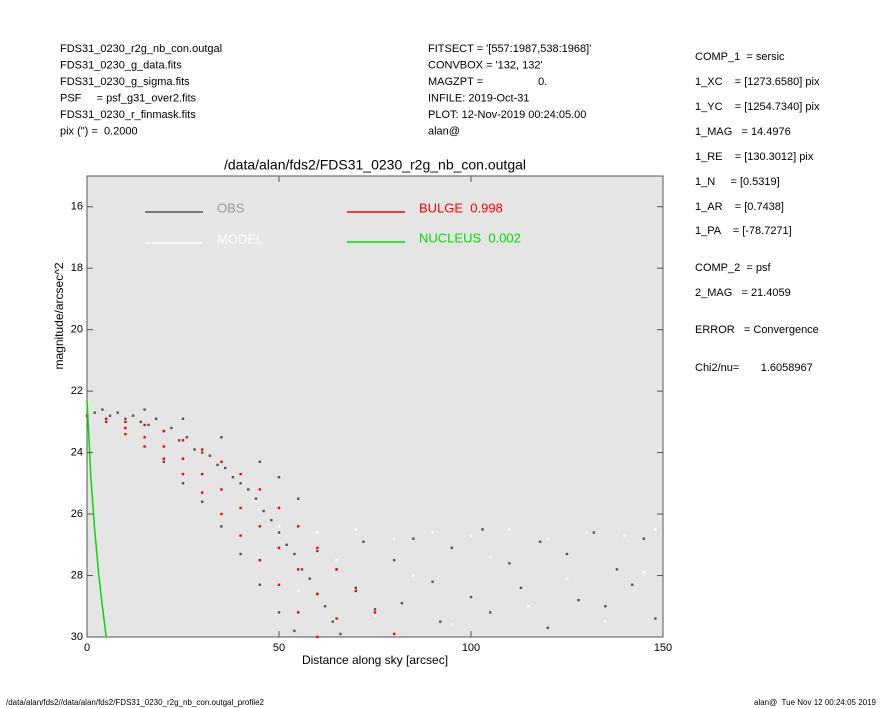 The image size is (885, 708). Describe the element at coordinates (757, 330) in the screenshot. I see `fit-parameter: ERROR = Convergence` at that location.